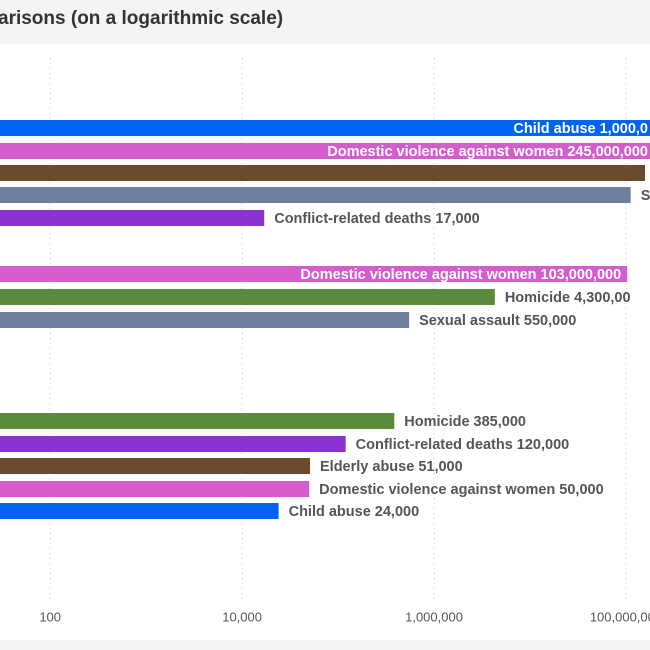  What do you see at coordinates (141, 18) in the screenshot?
I see `chart-title: arisons (on a logarithmic scale)` at bounding box center [141, 18].